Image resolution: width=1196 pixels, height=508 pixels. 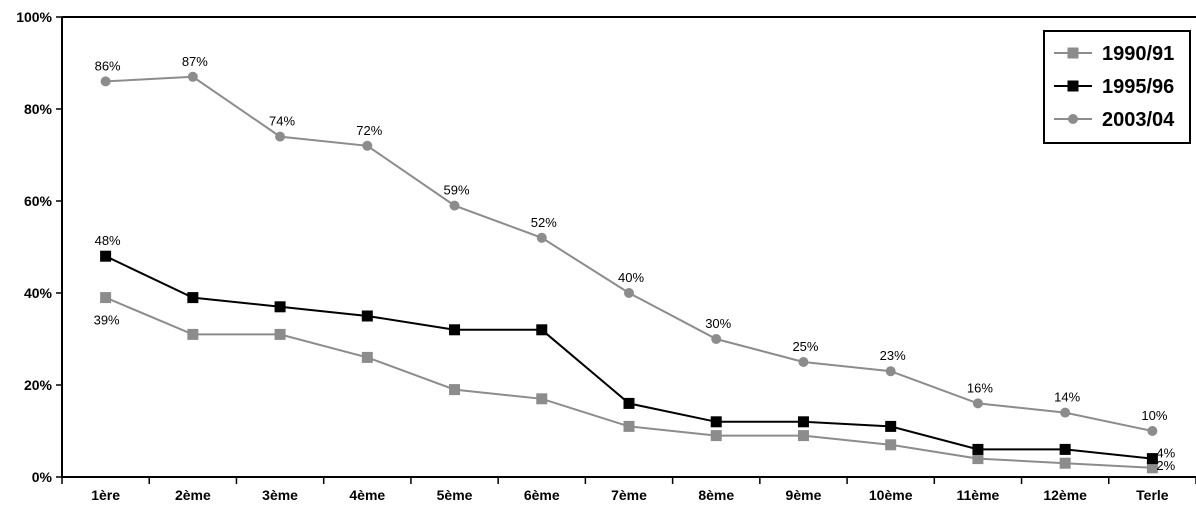 What do you see at coordinates (805, 346) in the screenshot?
I see `data-label: 25%` at bounding box center [805, 346].